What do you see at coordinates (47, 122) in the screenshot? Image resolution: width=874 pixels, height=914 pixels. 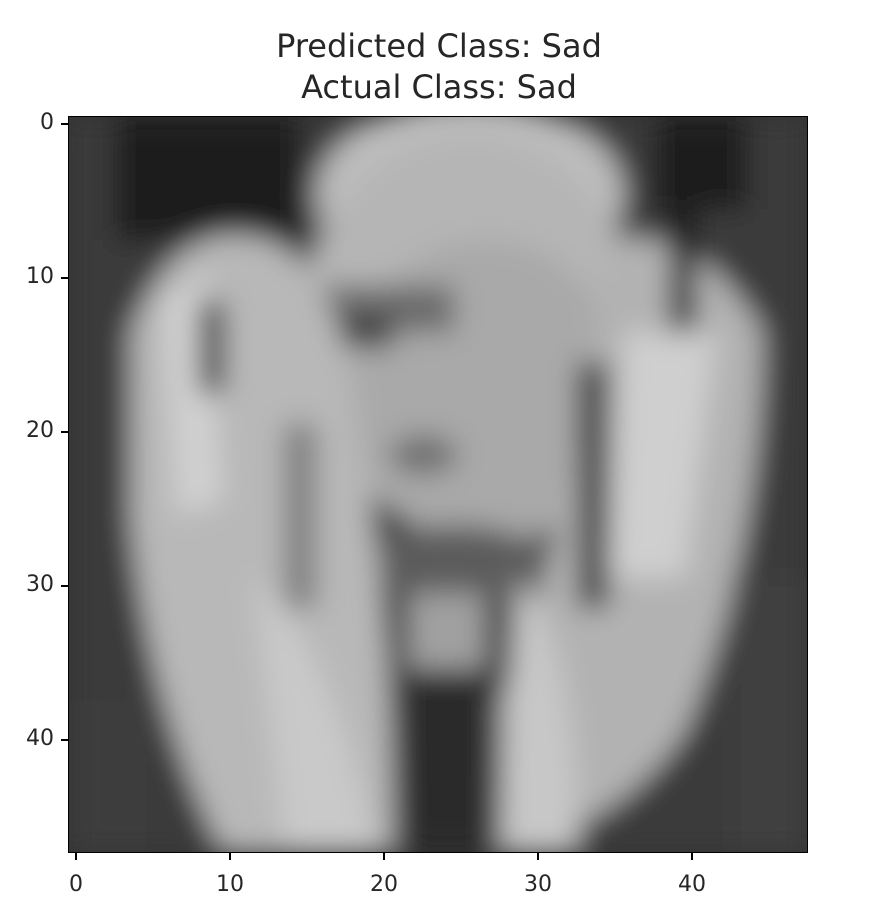 I see `y-tick-label: 0` at bounding box center [47, 122].